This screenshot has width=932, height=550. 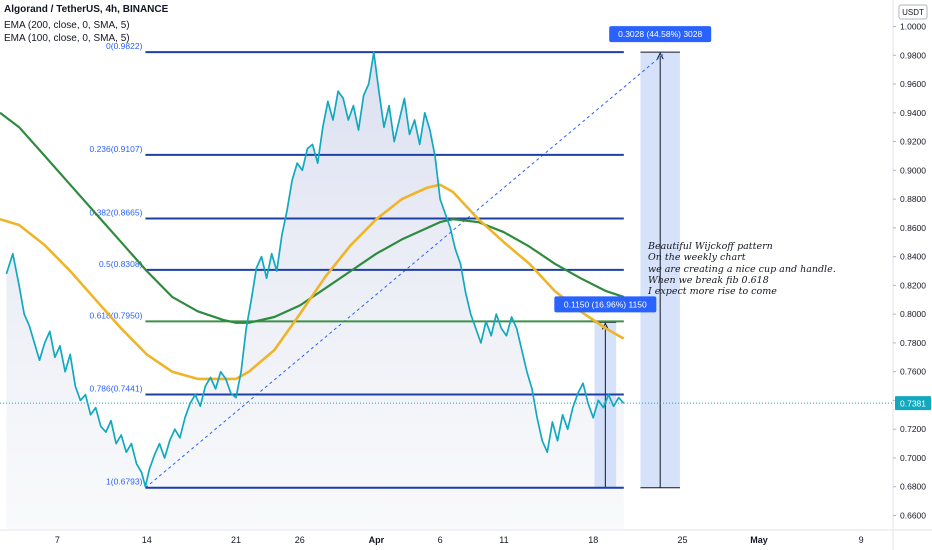 I want to click on y-tick-label: 0.8400, so click(x=913, y=257).